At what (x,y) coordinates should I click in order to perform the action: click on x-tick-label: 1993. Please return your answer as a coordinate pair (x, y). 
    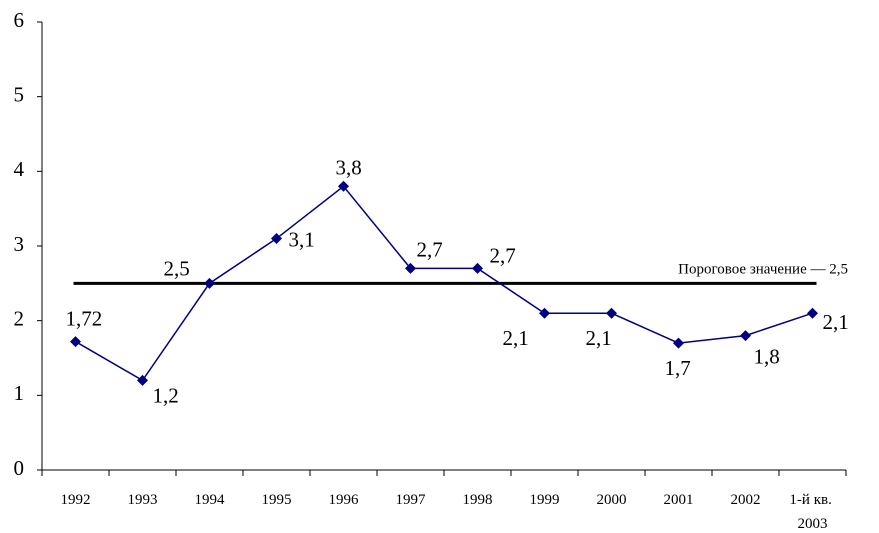
    Looking at the image, I should click on (143, 500).